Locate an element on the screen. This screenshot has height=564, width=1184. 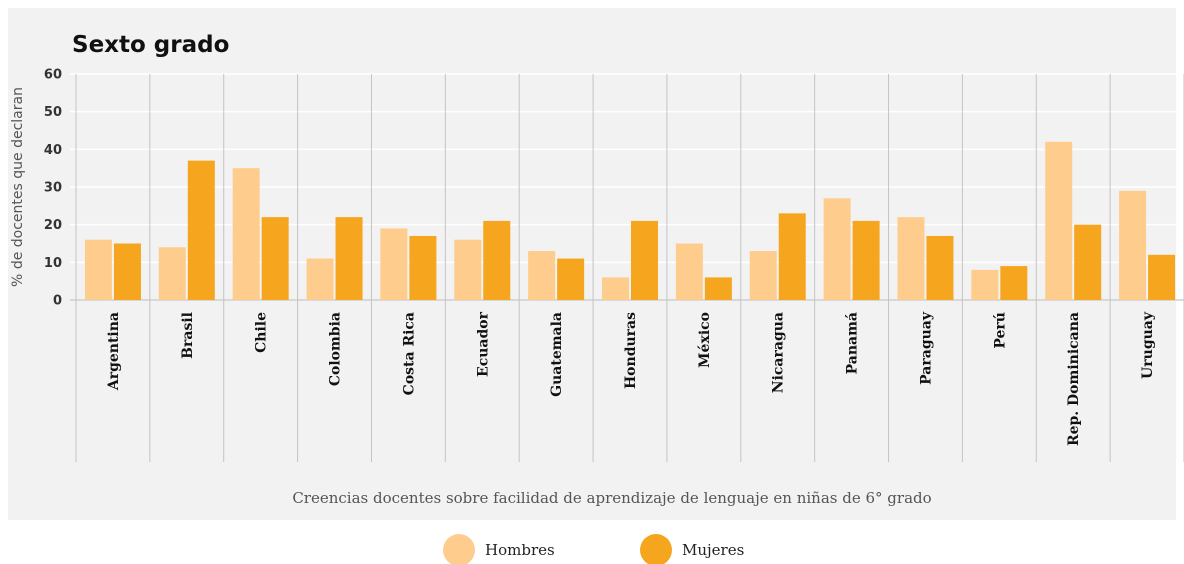
category-label: Nicaragua is located at coordinates (779, 352).